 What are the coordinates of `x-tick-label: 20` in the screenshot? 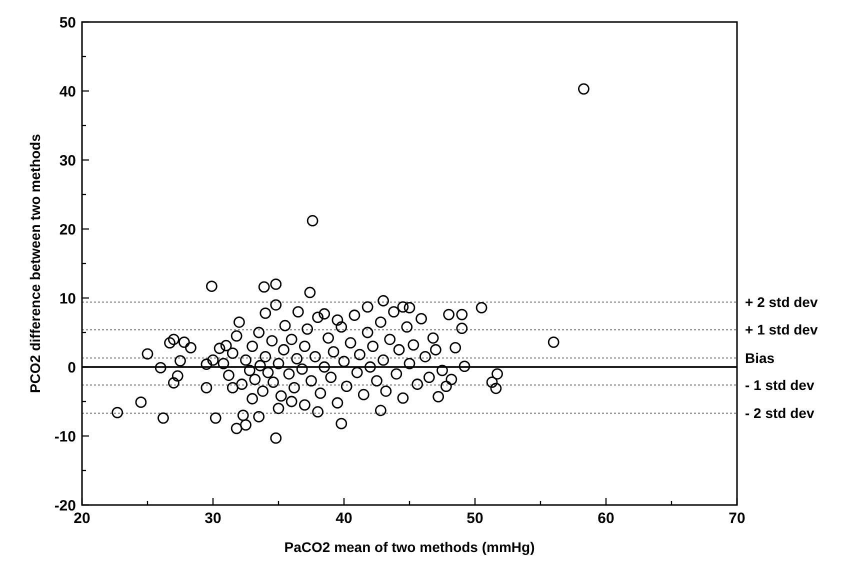 It's located at (82, 518).